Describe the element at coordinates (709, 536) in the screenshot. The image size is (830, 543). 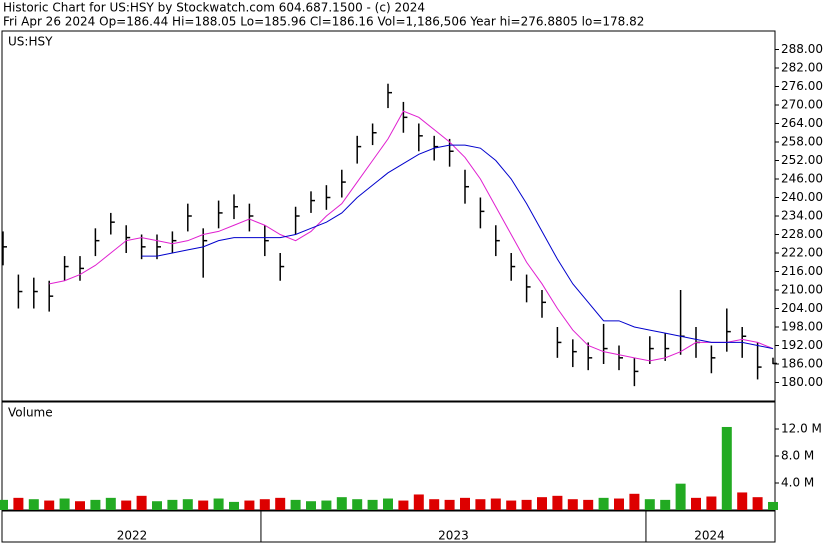
I see `x-tick-label: 2024` at that location.